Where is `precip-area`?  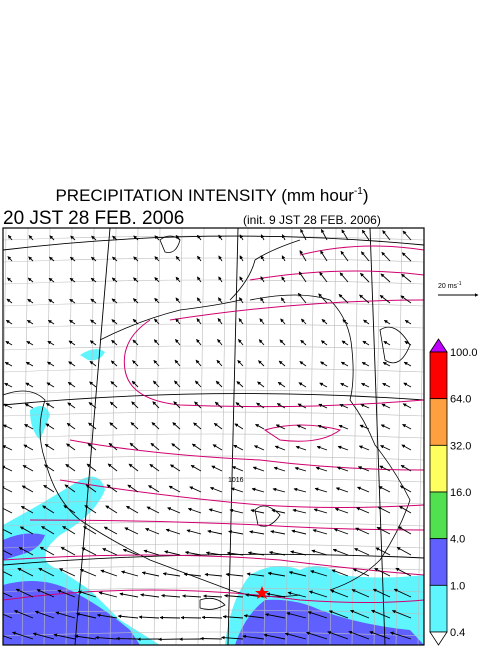
precip-area is located at coordinates (67, 394).